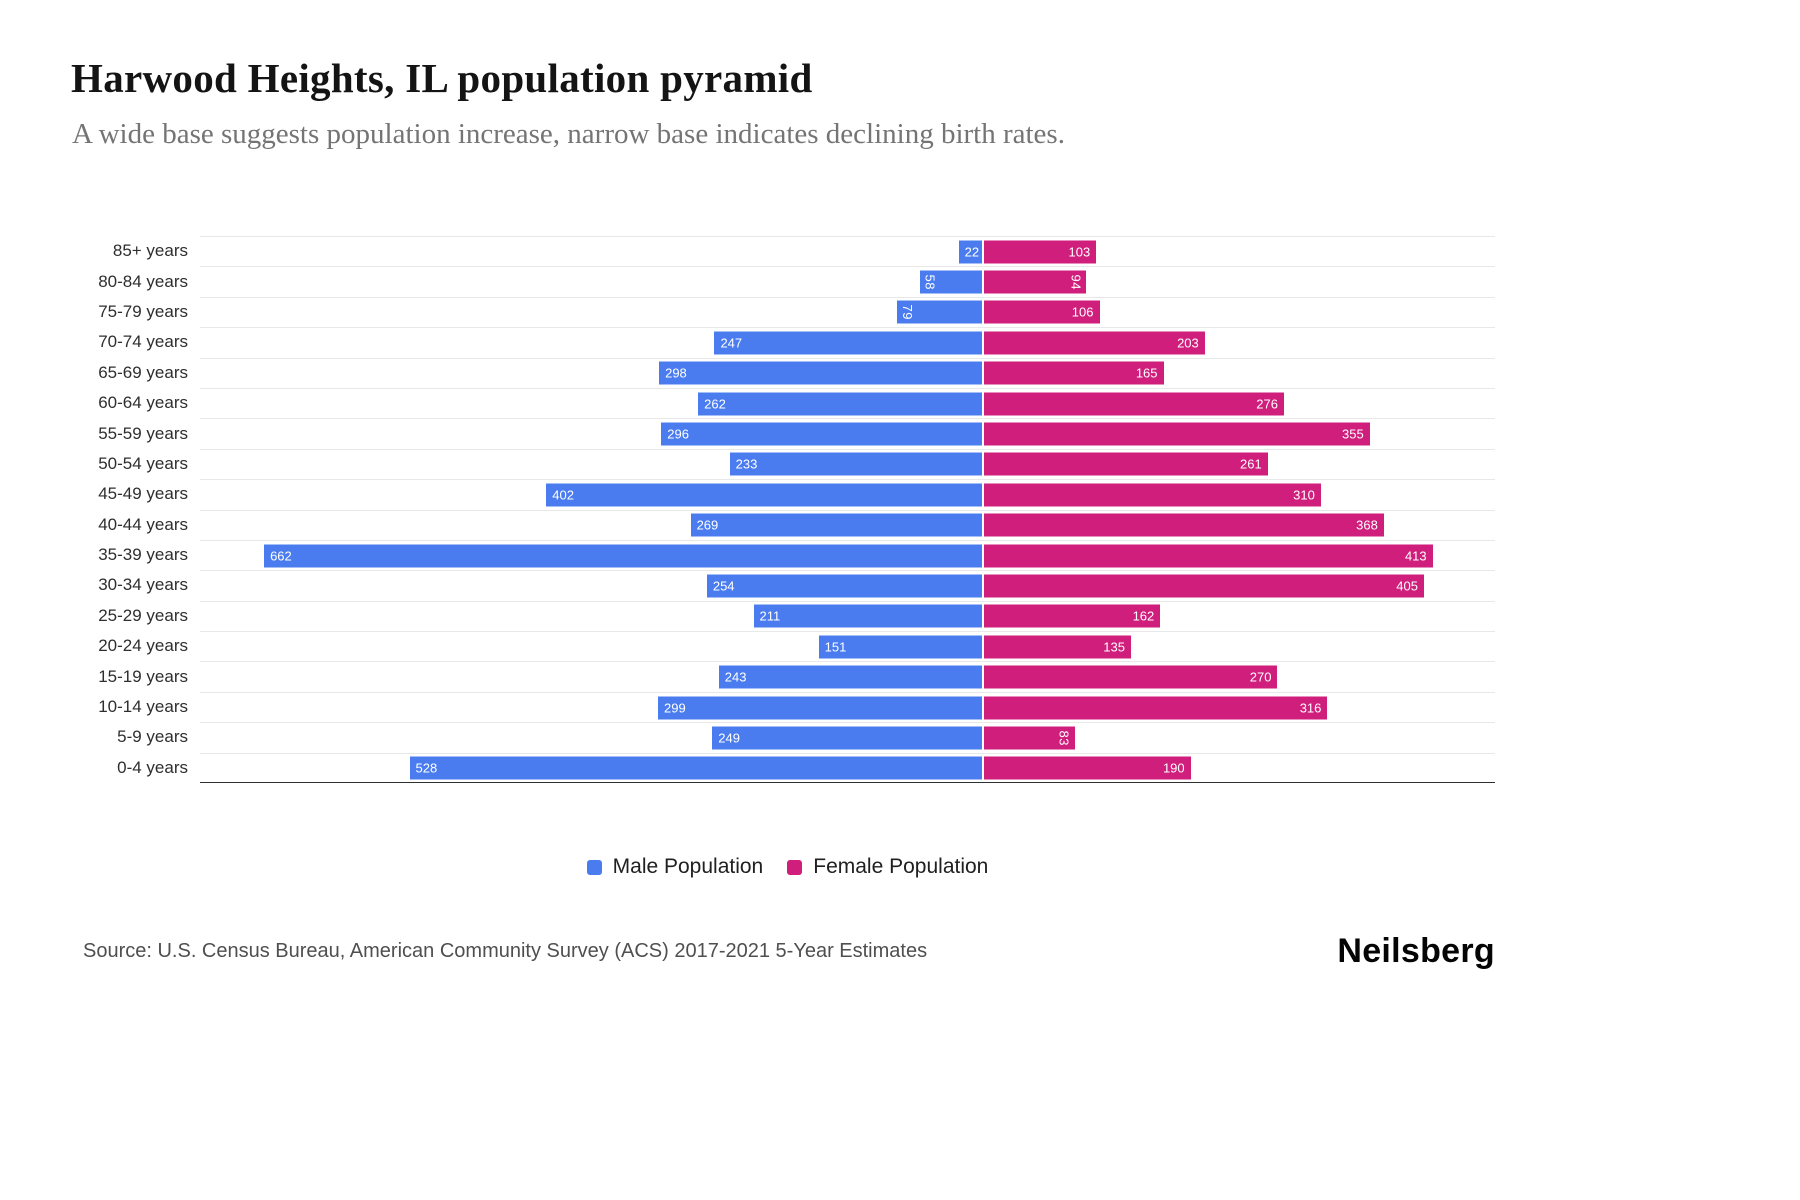  I want to click on male-bar-value: 211, so click(770, 616).